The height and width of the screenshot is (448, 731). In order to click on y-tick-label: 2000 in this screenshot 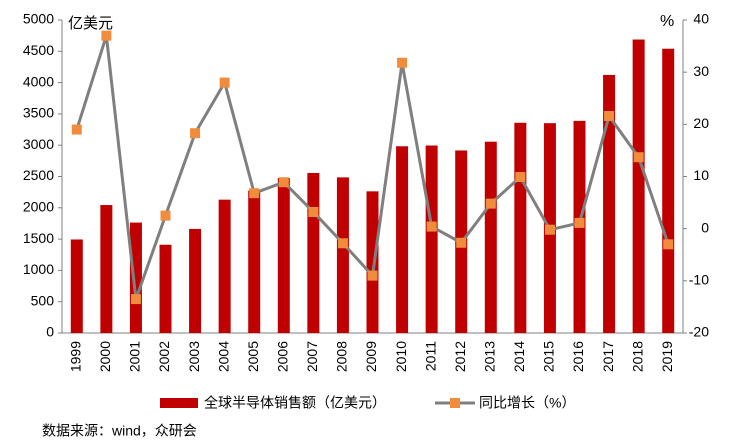, I will do `click(38, 207)`.